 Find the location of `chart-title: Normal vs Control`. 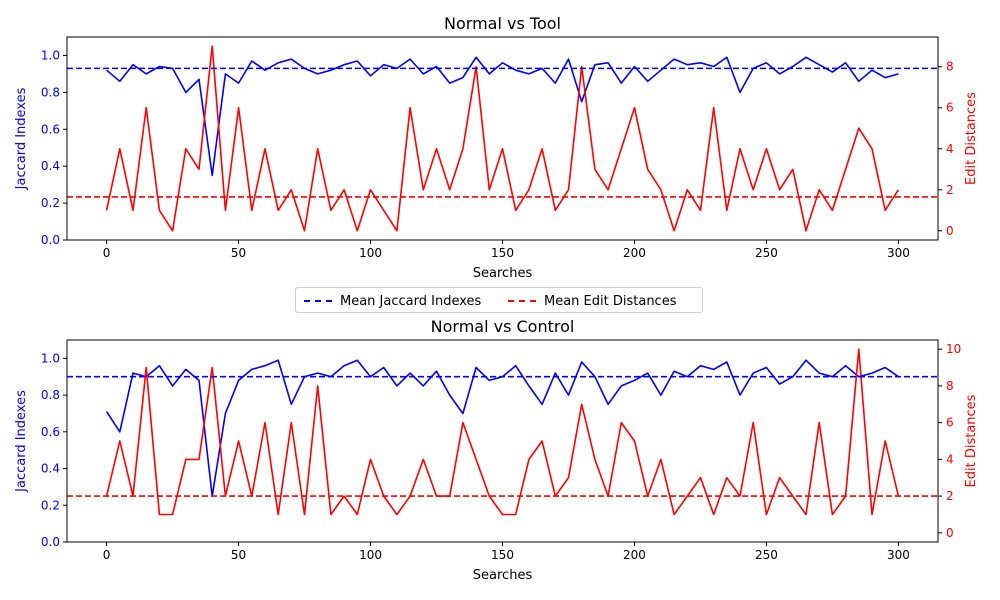

chart-title: Normal vs Control is located at coordinates (503, 326).